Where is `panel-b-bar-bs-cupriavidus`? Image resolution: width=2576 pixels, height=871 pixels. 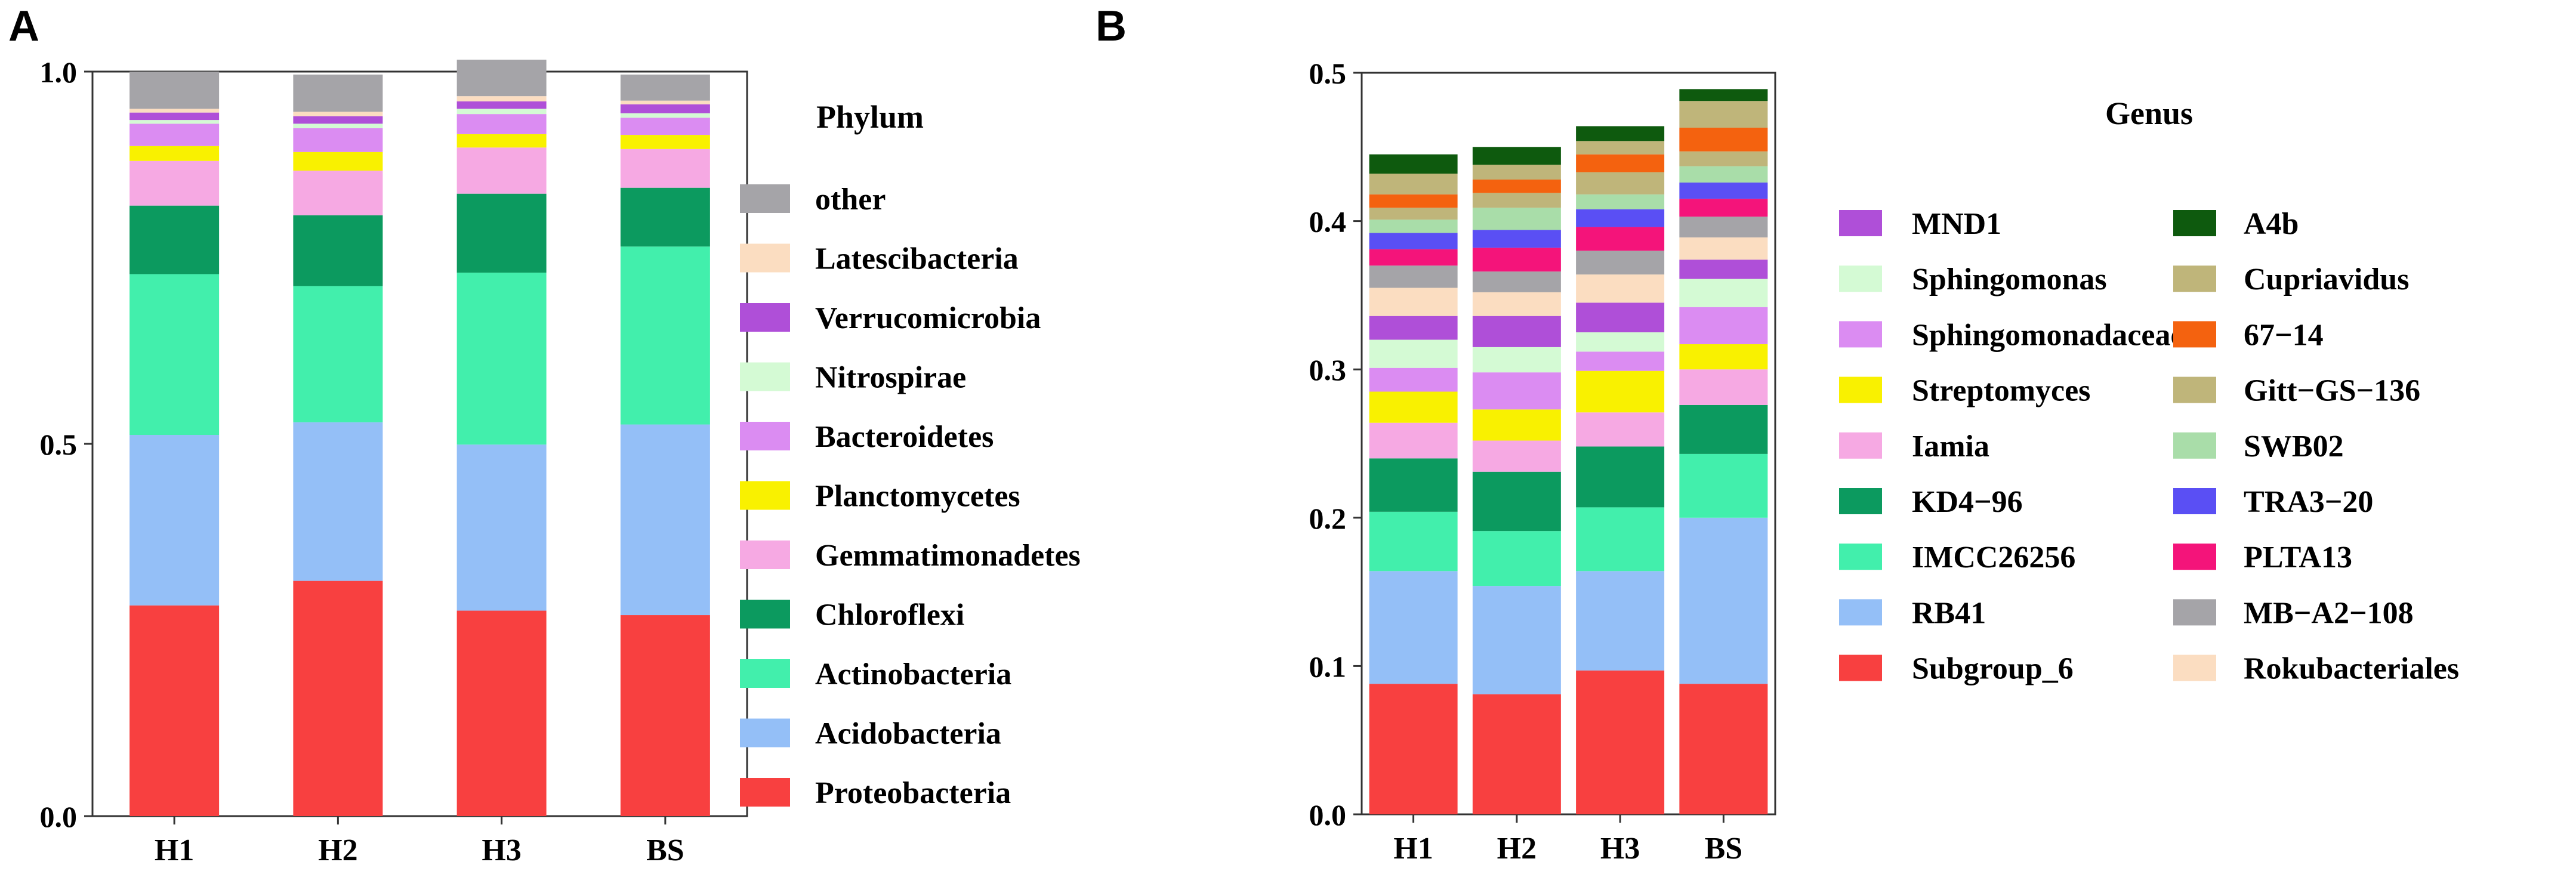
panel-b-bar-bs-cupriavidus is located at coordinates (1723, 114).